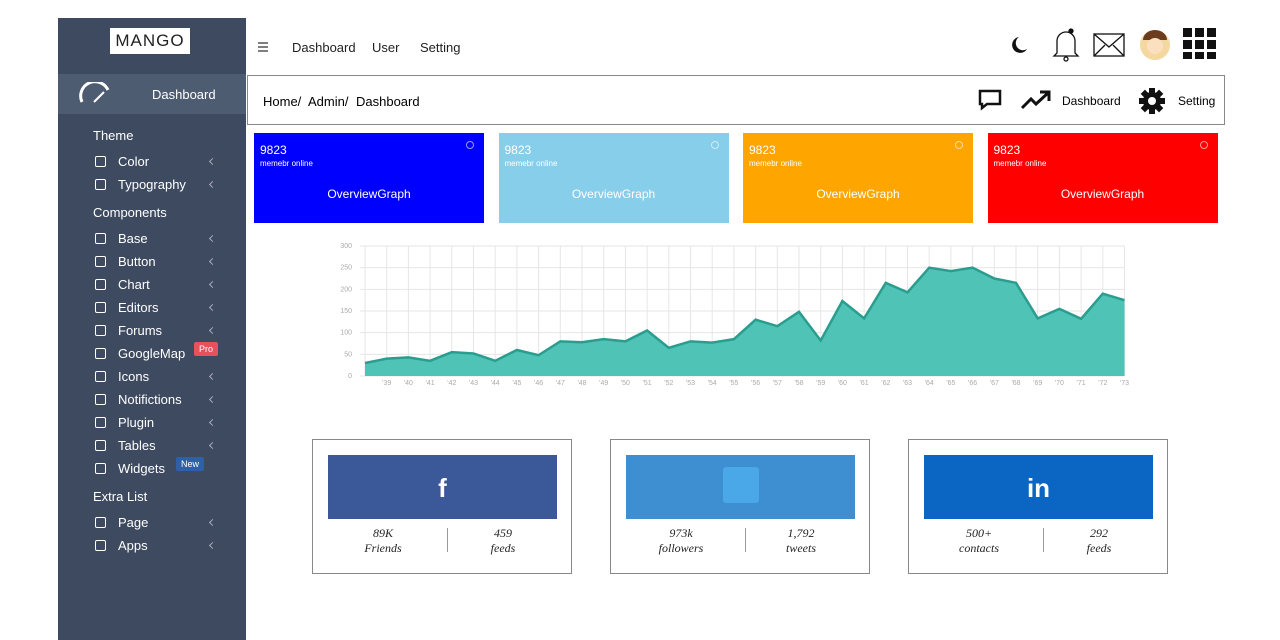 This screenshot has height=640, width=1280. What do you see at coordinates (885, 383) in the screenshot?
I see `x-tick-label: '62` at bounding box center [885, 383].